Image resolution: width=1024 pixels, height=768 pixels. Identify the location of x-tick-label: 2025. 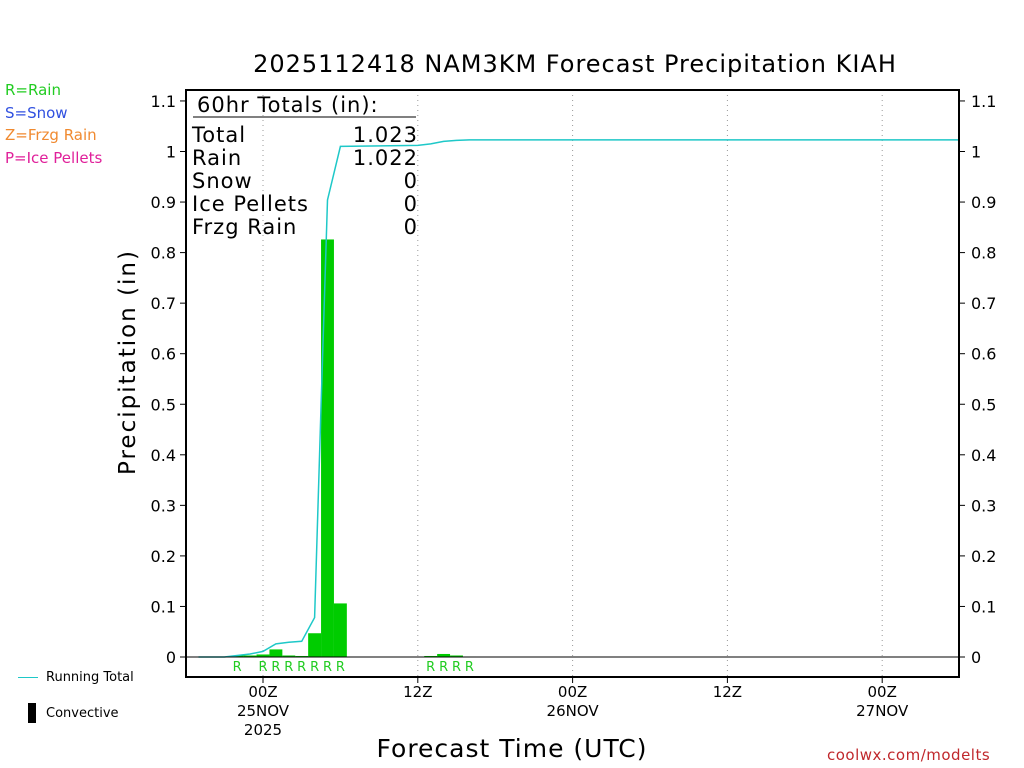
(263, 730).